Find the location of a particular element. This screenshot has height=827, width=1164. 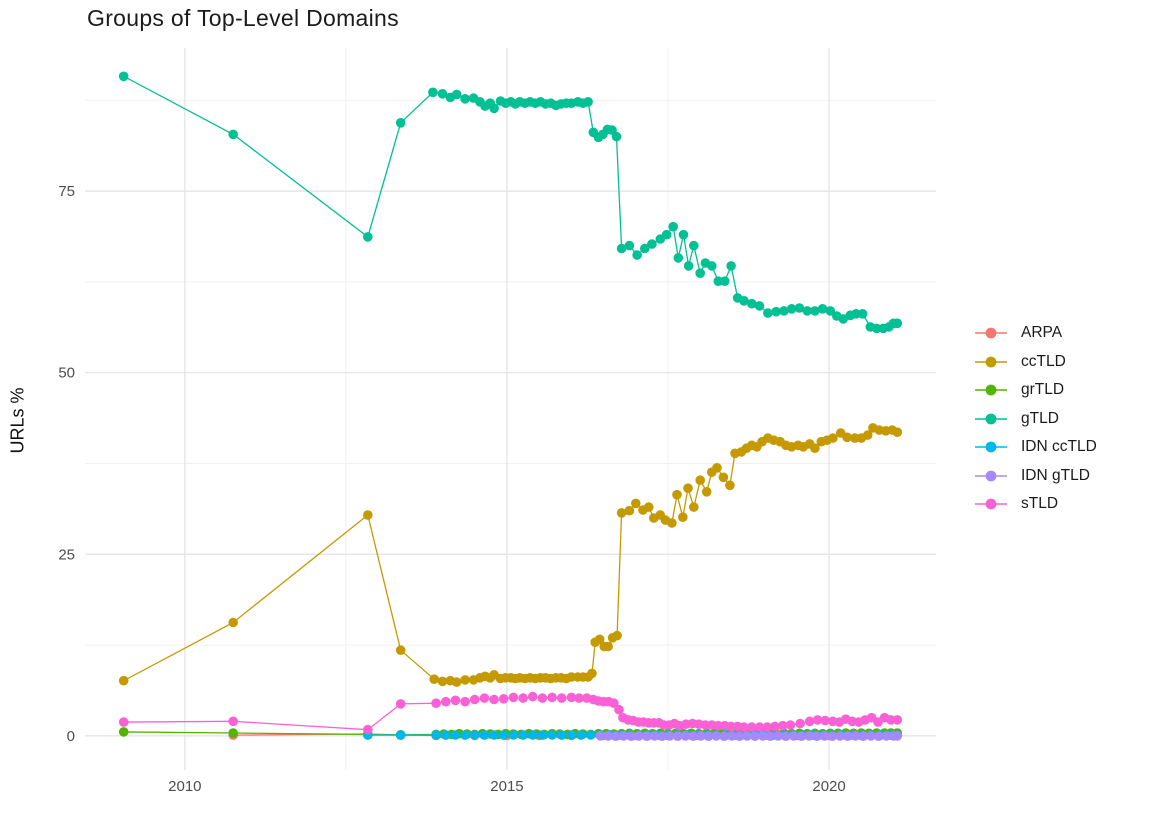

legend-item-gtld: gTLD is located at coordinates (1035, 419).